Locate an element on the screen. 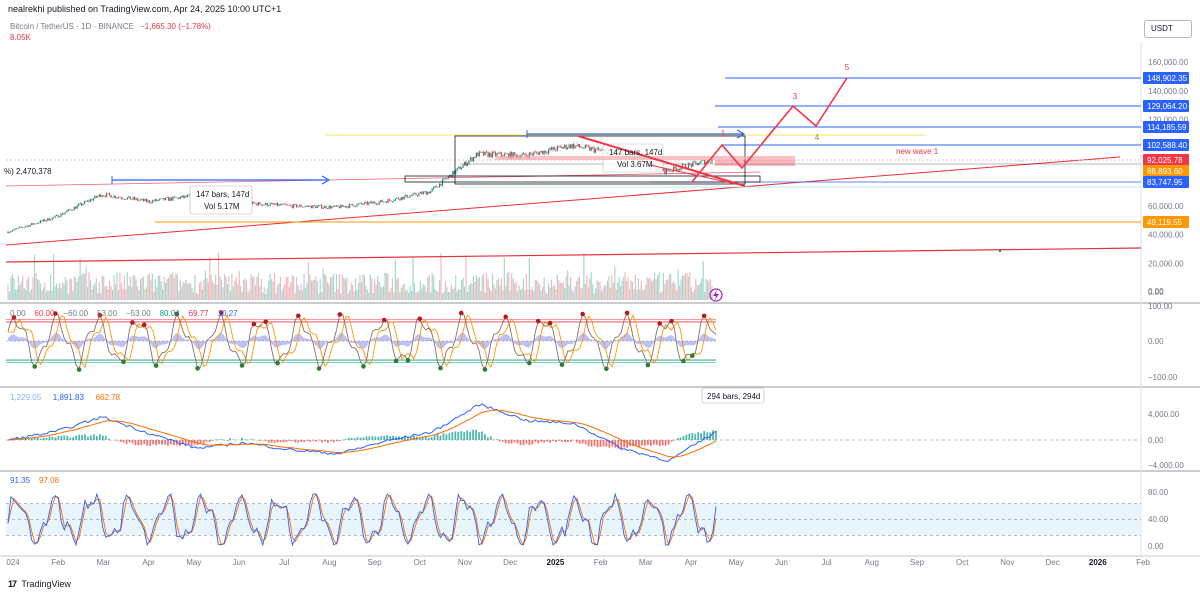 This screenshot has width=1200, height=595. stoch-legend-value: 0.00 is located at coordinates (18, 313).